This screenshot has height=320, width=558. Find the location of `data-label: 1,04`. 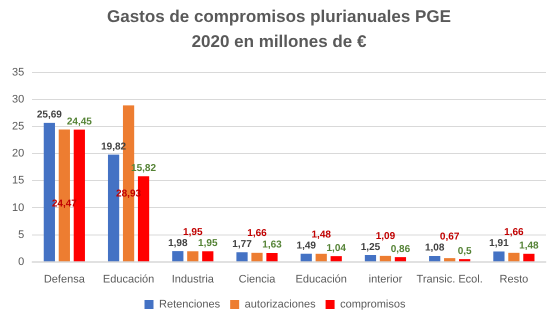

data-label: 1,04 is located at coordinates (336, 248).